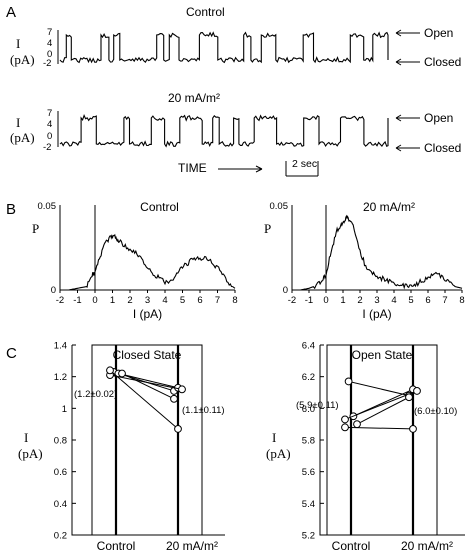  I want to click on closed-ylabel-i: I, so click(26, 437).